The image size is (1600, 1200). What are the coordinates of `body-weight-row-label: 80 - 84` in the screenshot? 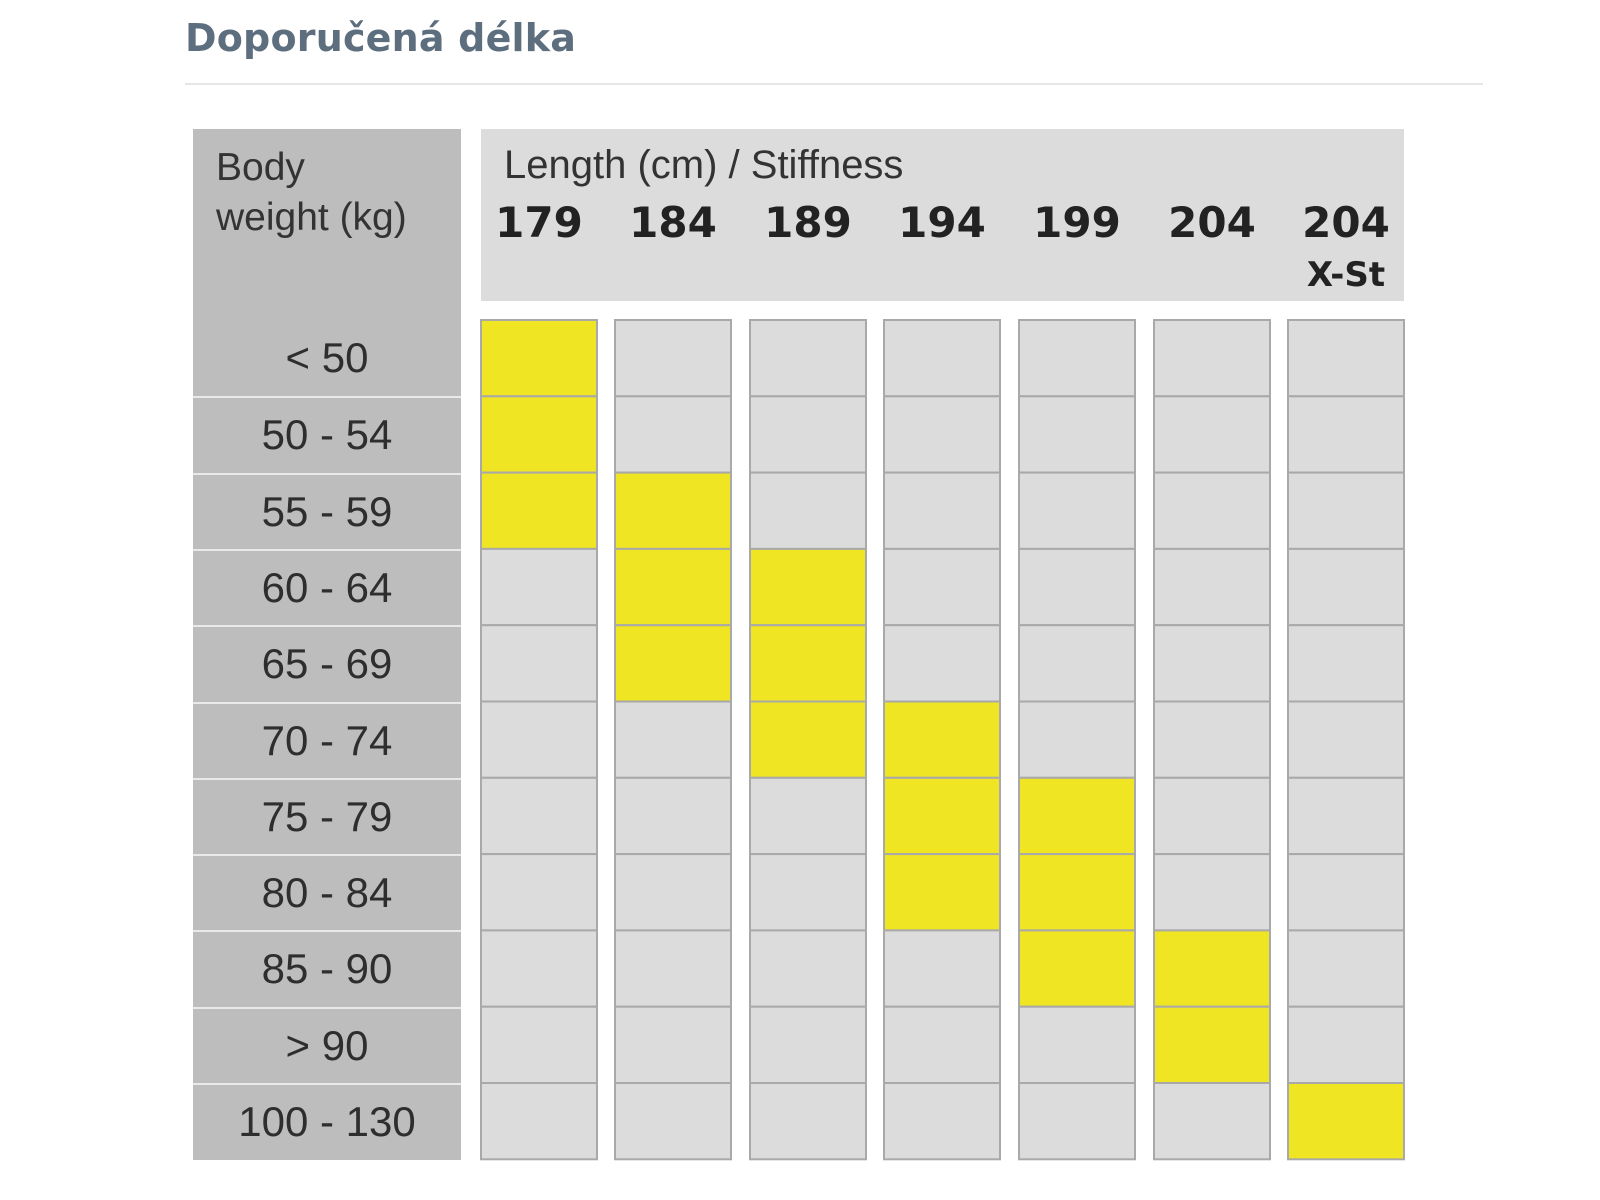 It's located at (327, 892).